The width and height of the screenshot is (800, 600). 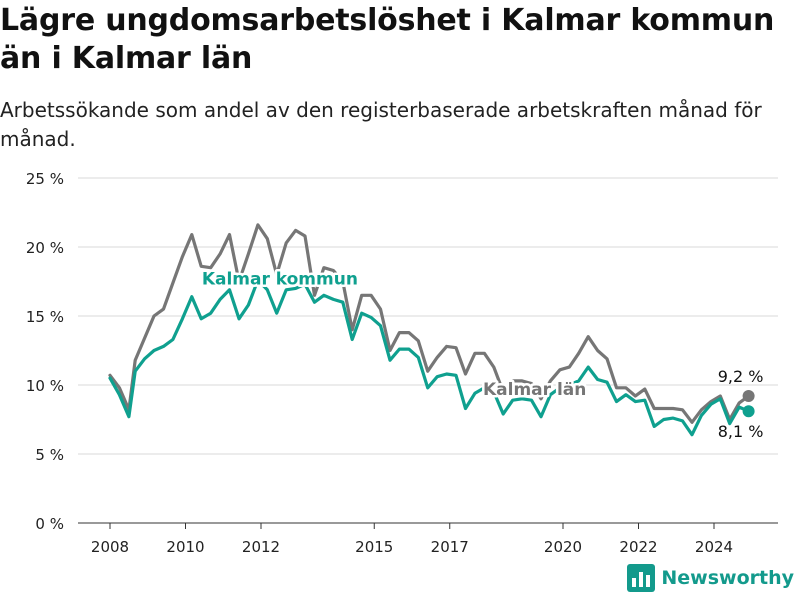 What do you see at coordinates (741, 431) in the screenshot?
I see `end-value-label: 8,1 %` at bounding box center [741, 431].